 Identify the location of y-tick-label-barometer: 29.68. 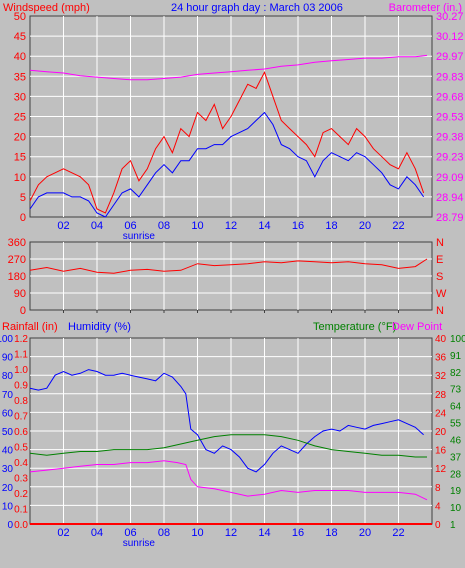
(450, 97).